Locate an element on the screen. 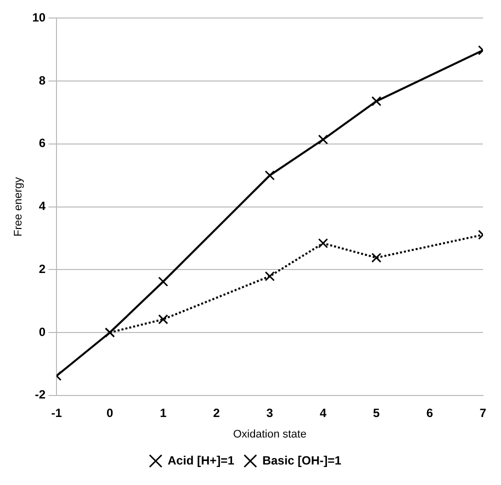 Image resolution: width=501 pixels, height=485 pixels. y-tick-label: -2 is located at coordinates (40, 395).